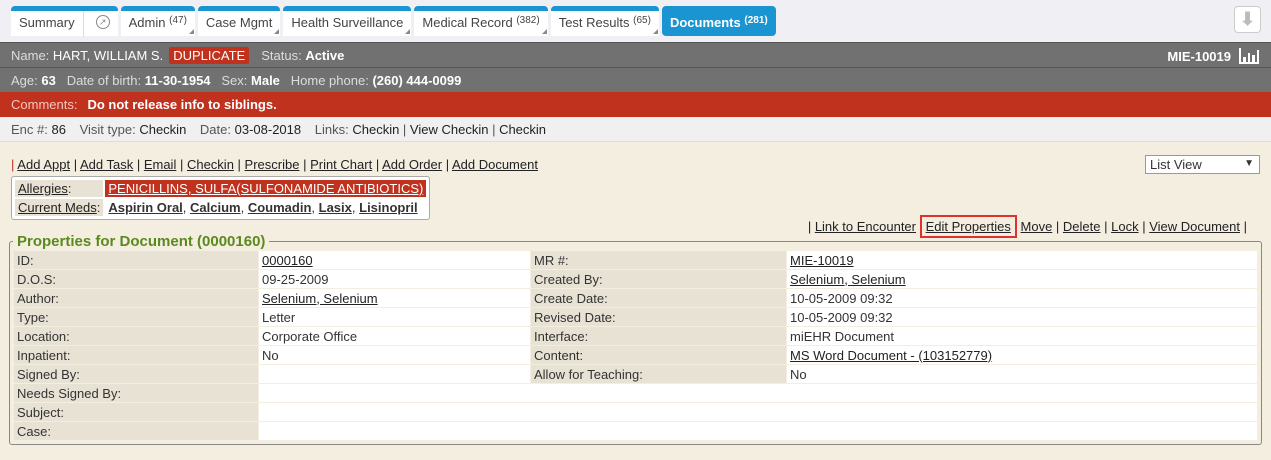  I want to click on tab-count: (281), so click(756, 20).